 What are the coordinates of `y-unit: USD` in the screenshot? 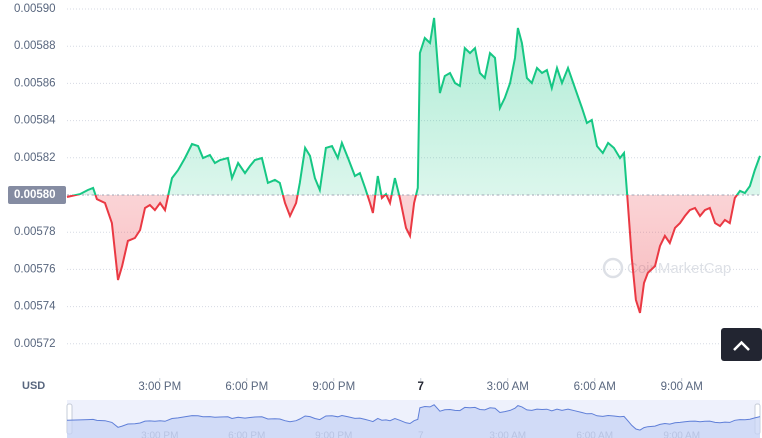 It's located at (33, 386).